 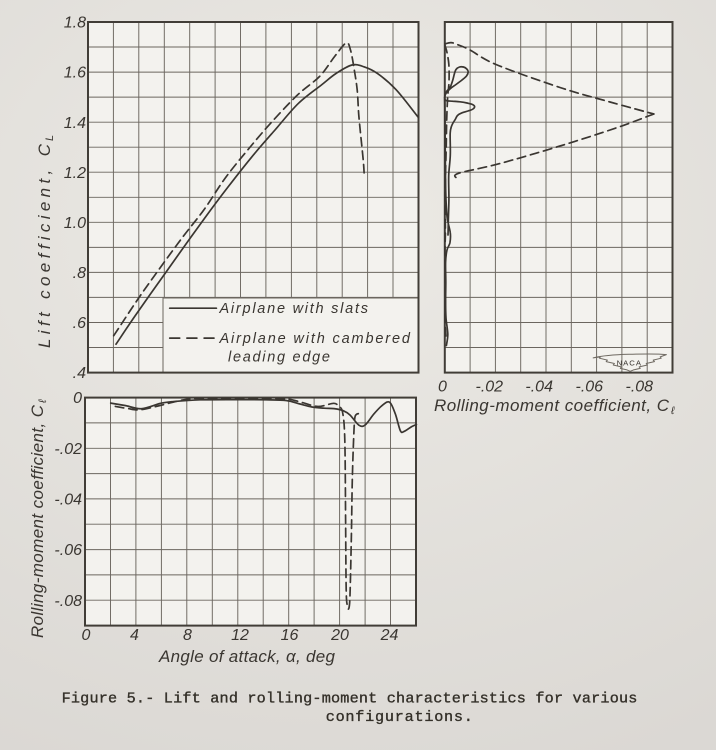 What do you see at coordinates (75, 173) in the screenshot?
I see `svg-text: 1.2` at bounding box center [75, 173].